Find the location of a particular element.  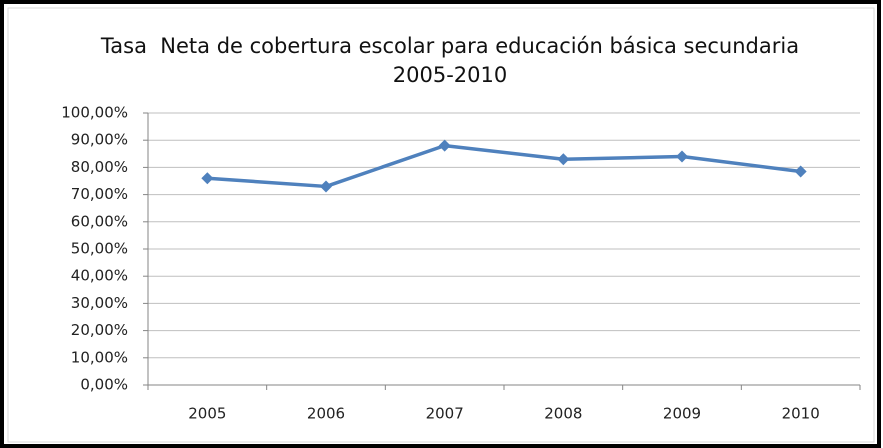

series-line is located at coordinates (504, 166).